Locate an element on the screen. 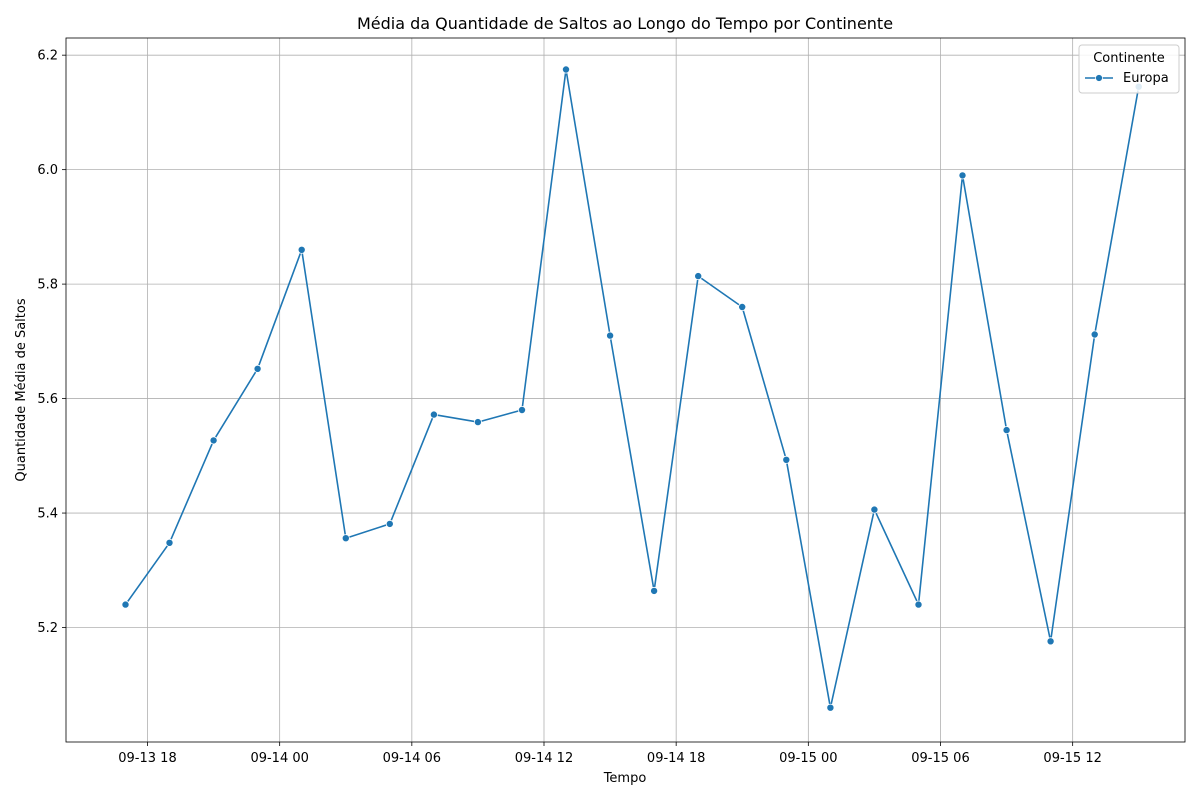 The height and width of the screenshot is (800, 1200). x-tick-label: 09-14 18 is located at coordinates (676, 758).